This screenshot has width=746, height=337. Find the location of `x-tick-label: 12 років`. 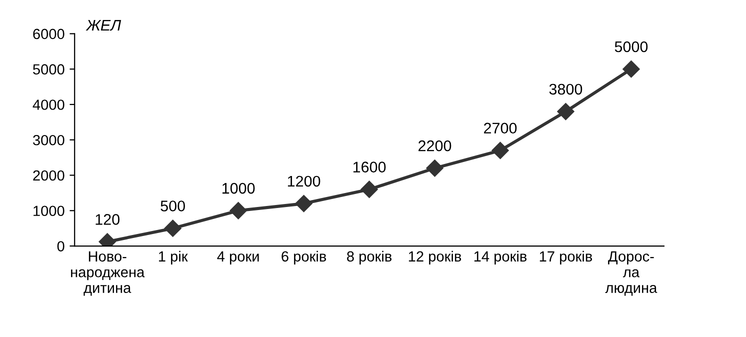

x-tick-label: 12 років is located at coordinates (435, 257).